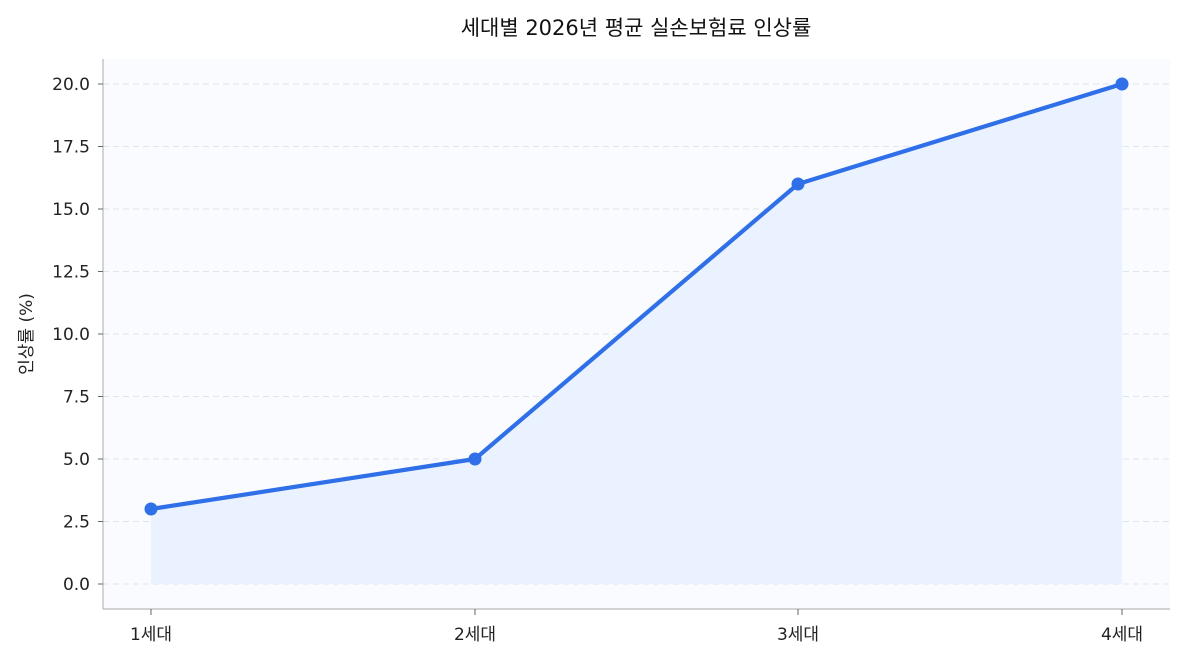  Describe the element at coordinates (71, 273) in the screenshot. I see `y-tick-label-6: 12.5` at that location.